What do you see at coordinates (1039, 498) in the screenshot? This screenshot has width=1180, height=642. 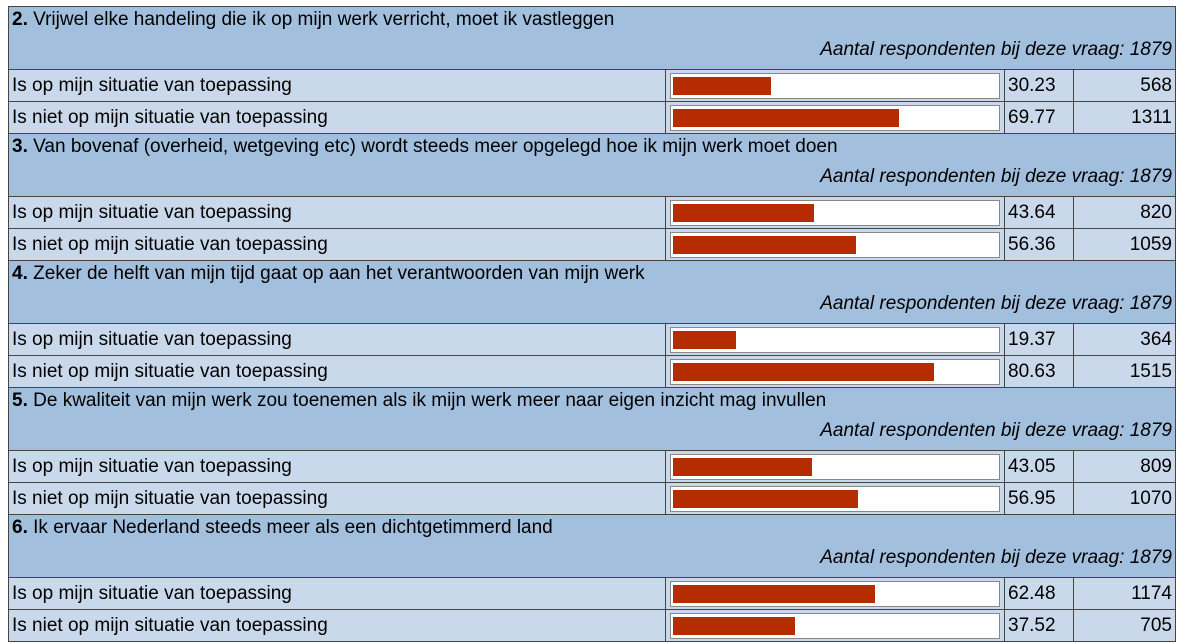 I see `answer-percent: 56.95` at bounding box center [1039, 498].